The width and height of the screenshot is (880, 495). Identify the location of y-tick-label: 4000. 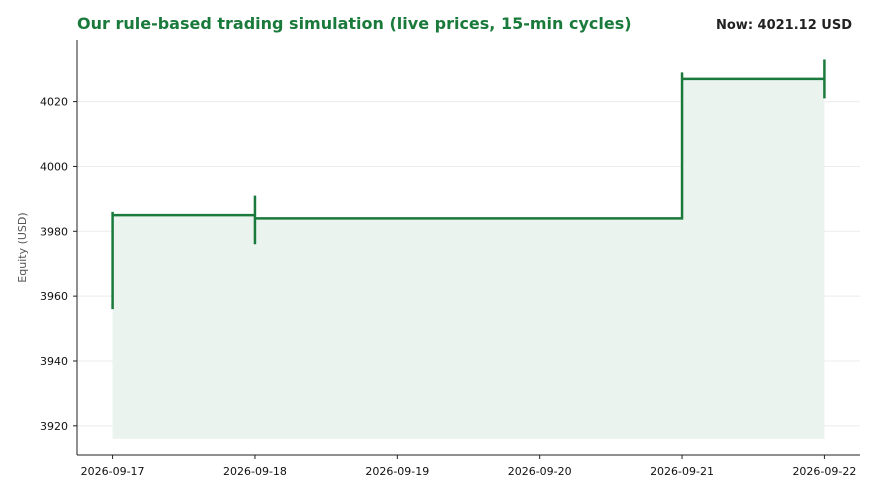
(54, 166).